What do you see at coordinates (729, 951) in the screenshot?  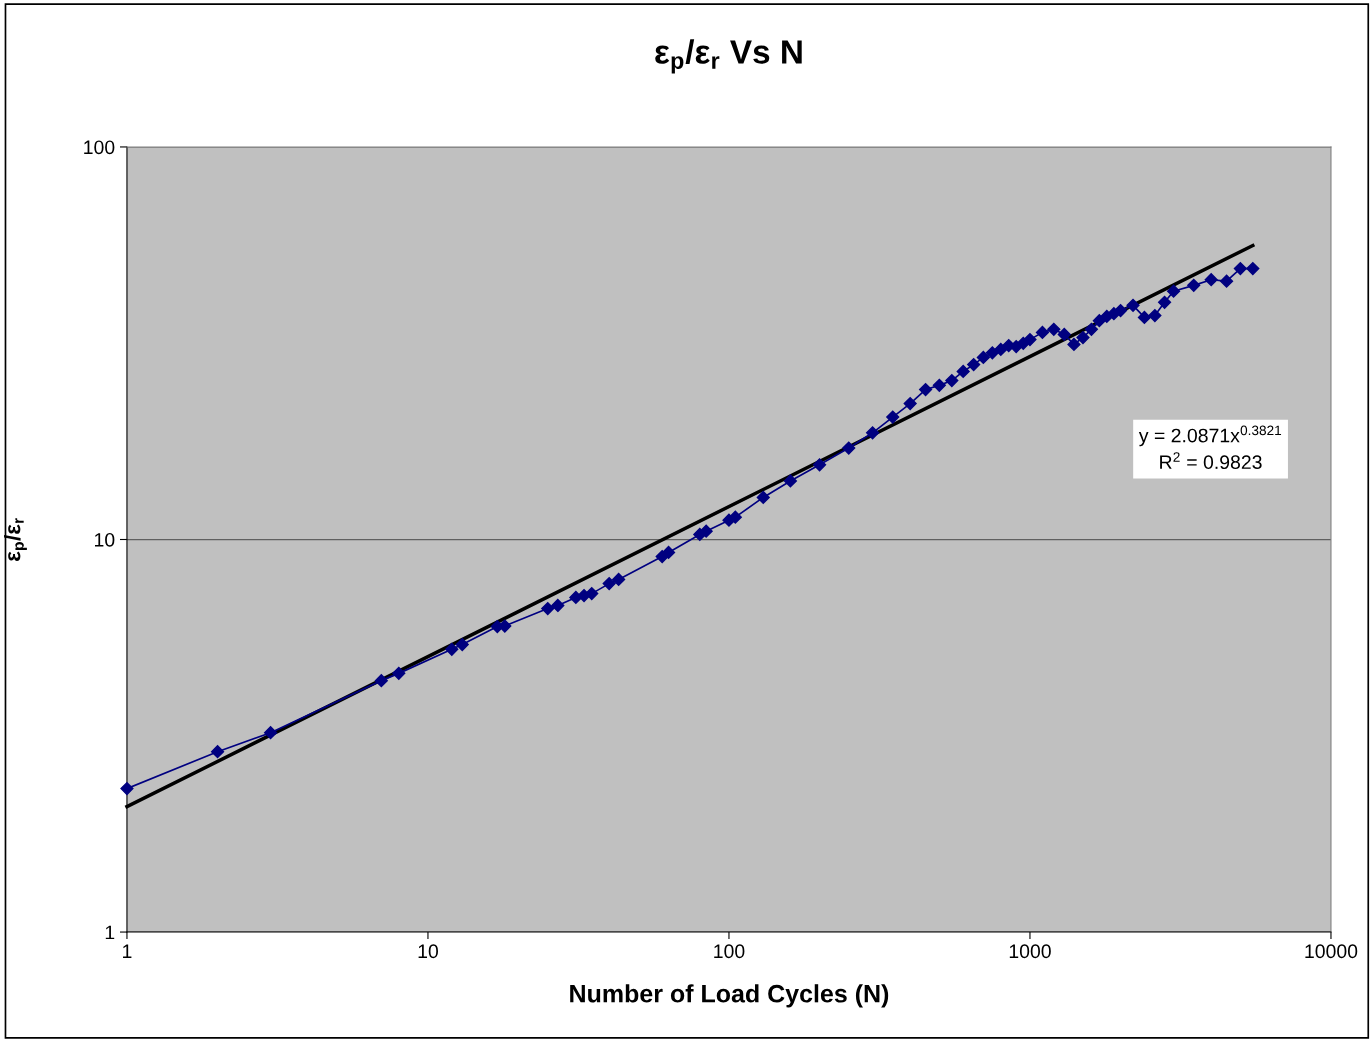 I see `x-tick-label: 100` at bounding box center [729, 951].